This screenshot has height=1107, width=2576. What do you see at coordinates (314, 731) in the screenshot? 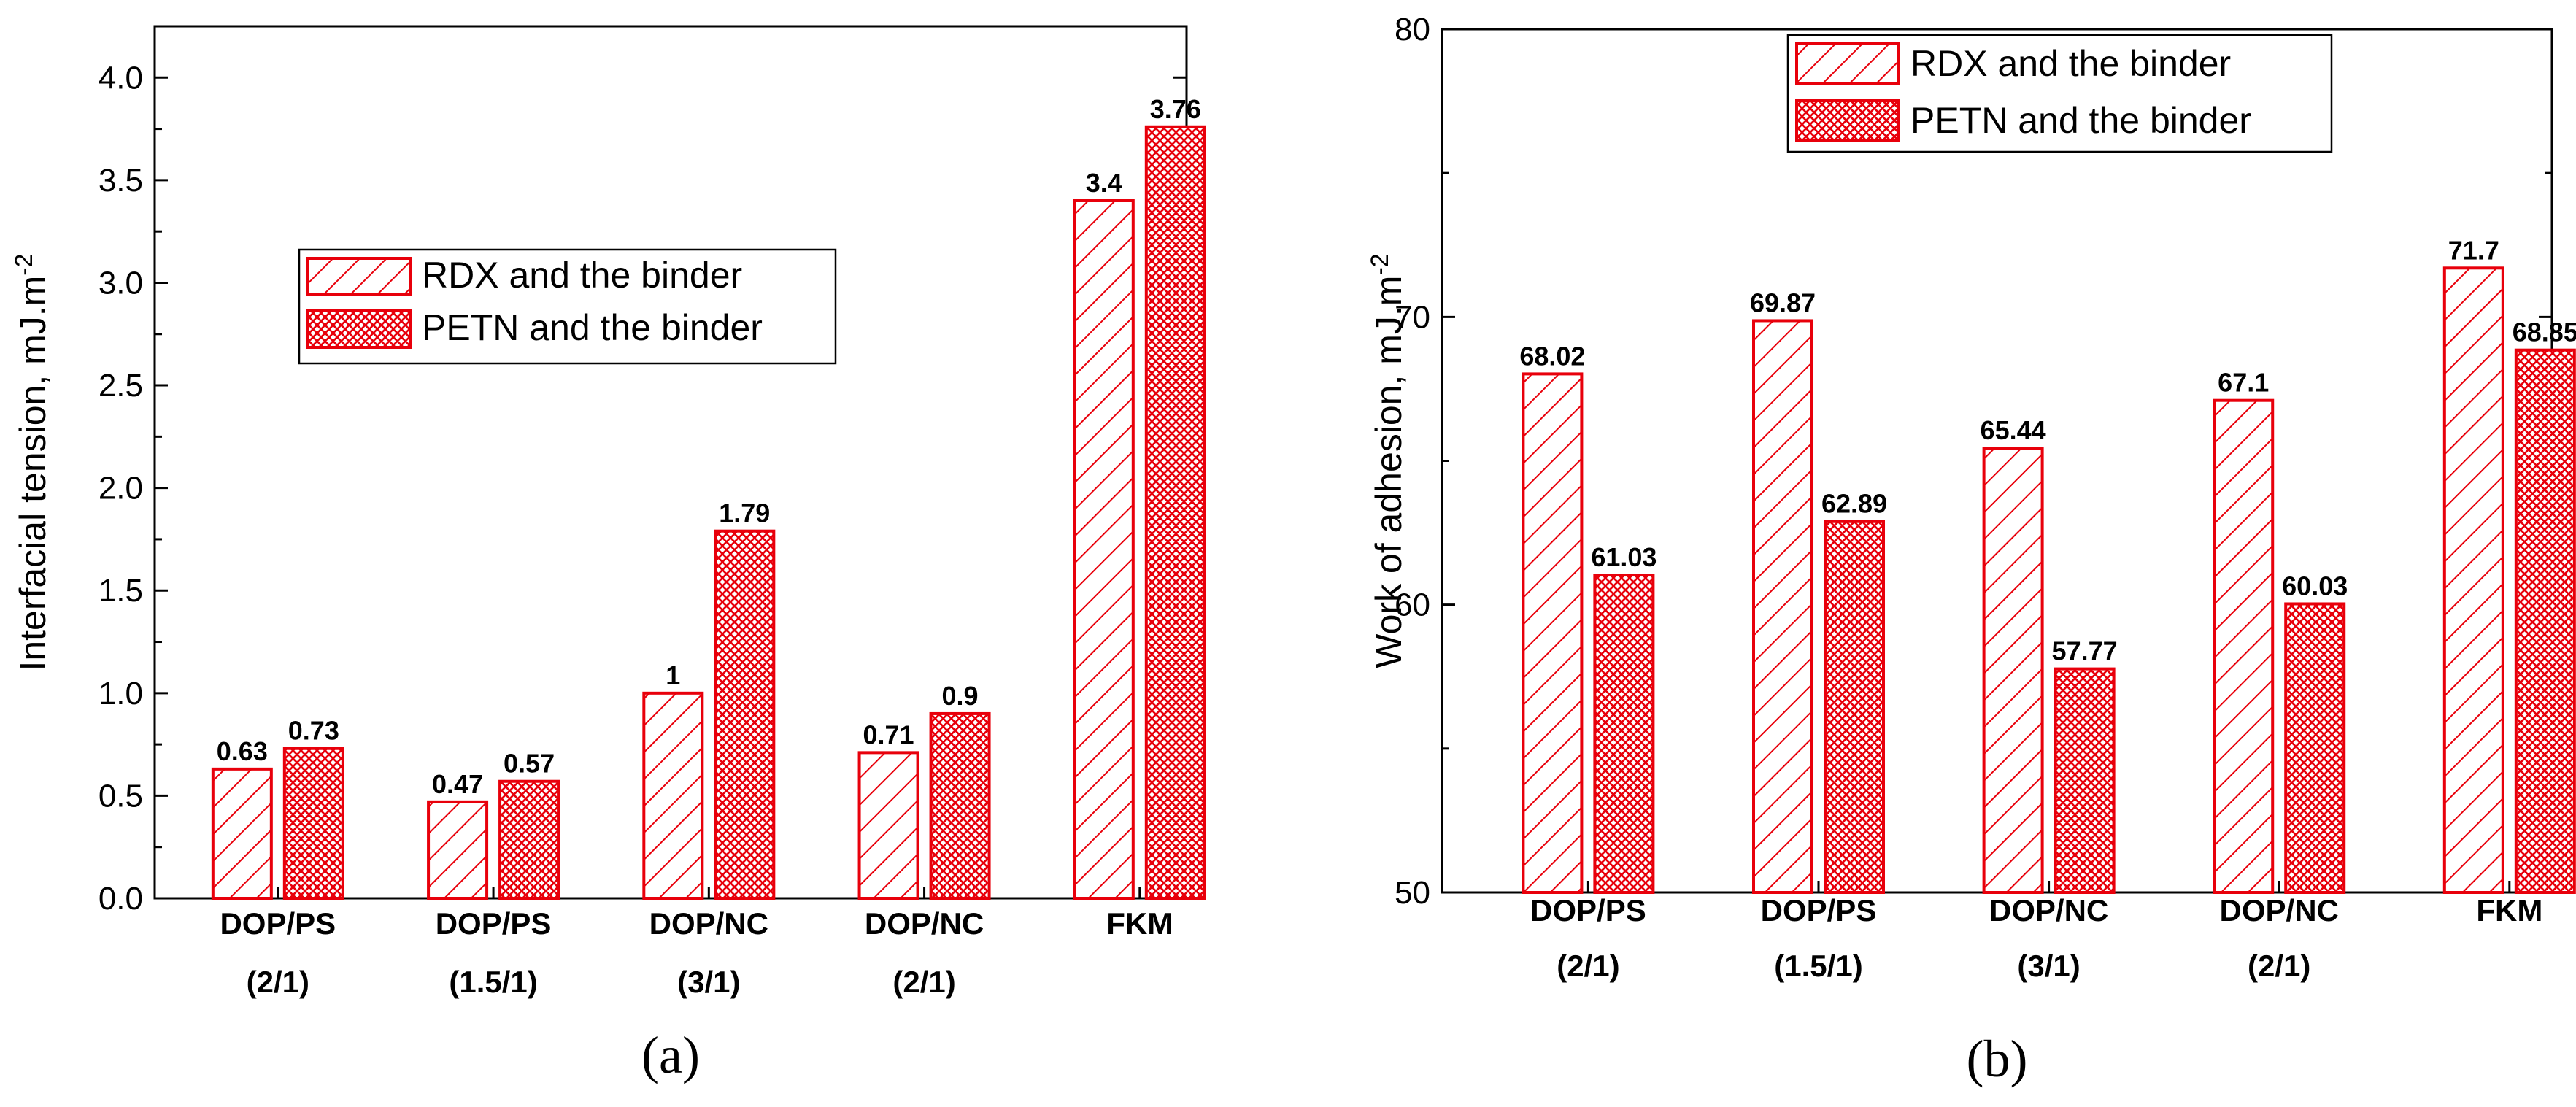
I see `data-label: 0.73` at bounding box center [314, 731].